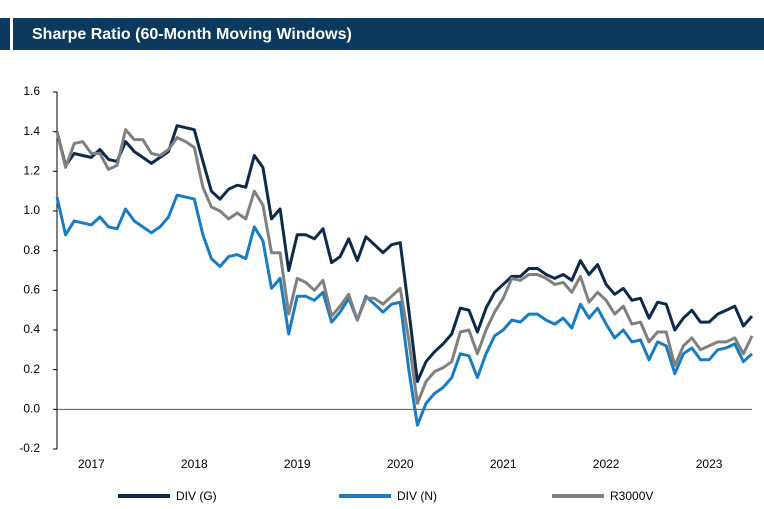 This screenshot has height=509, width=764. I want to click on legend-label: R3000V, so click(631, 496).